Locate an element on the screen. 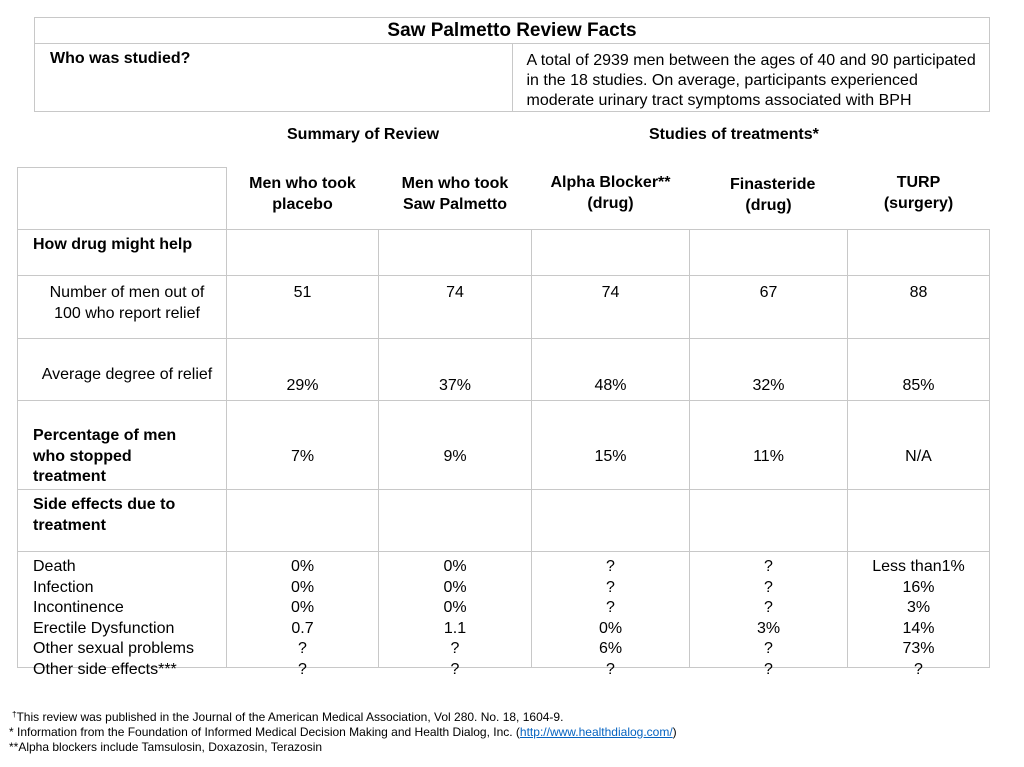 This screenshot has width=1024, height=767. side-effects-placebo: 0% 0% 0% 0.7 ? ? is located at coordinates (302, 618).